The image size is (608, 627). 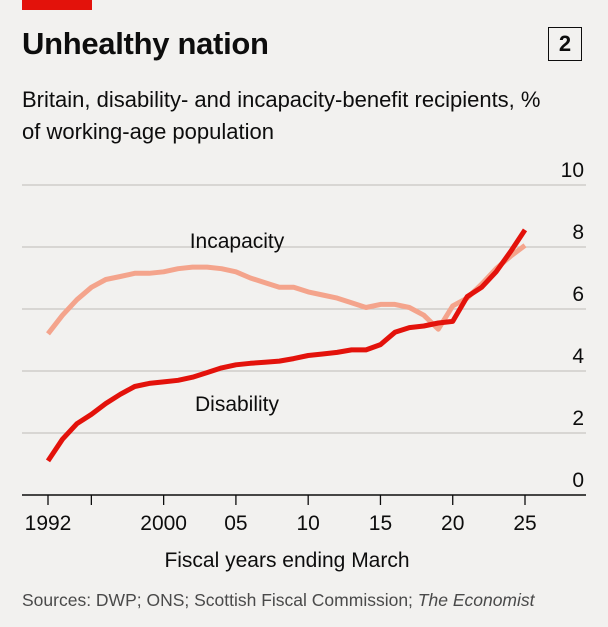 I want to click on chart-number-badge: 2, so click(x=565, y=44).